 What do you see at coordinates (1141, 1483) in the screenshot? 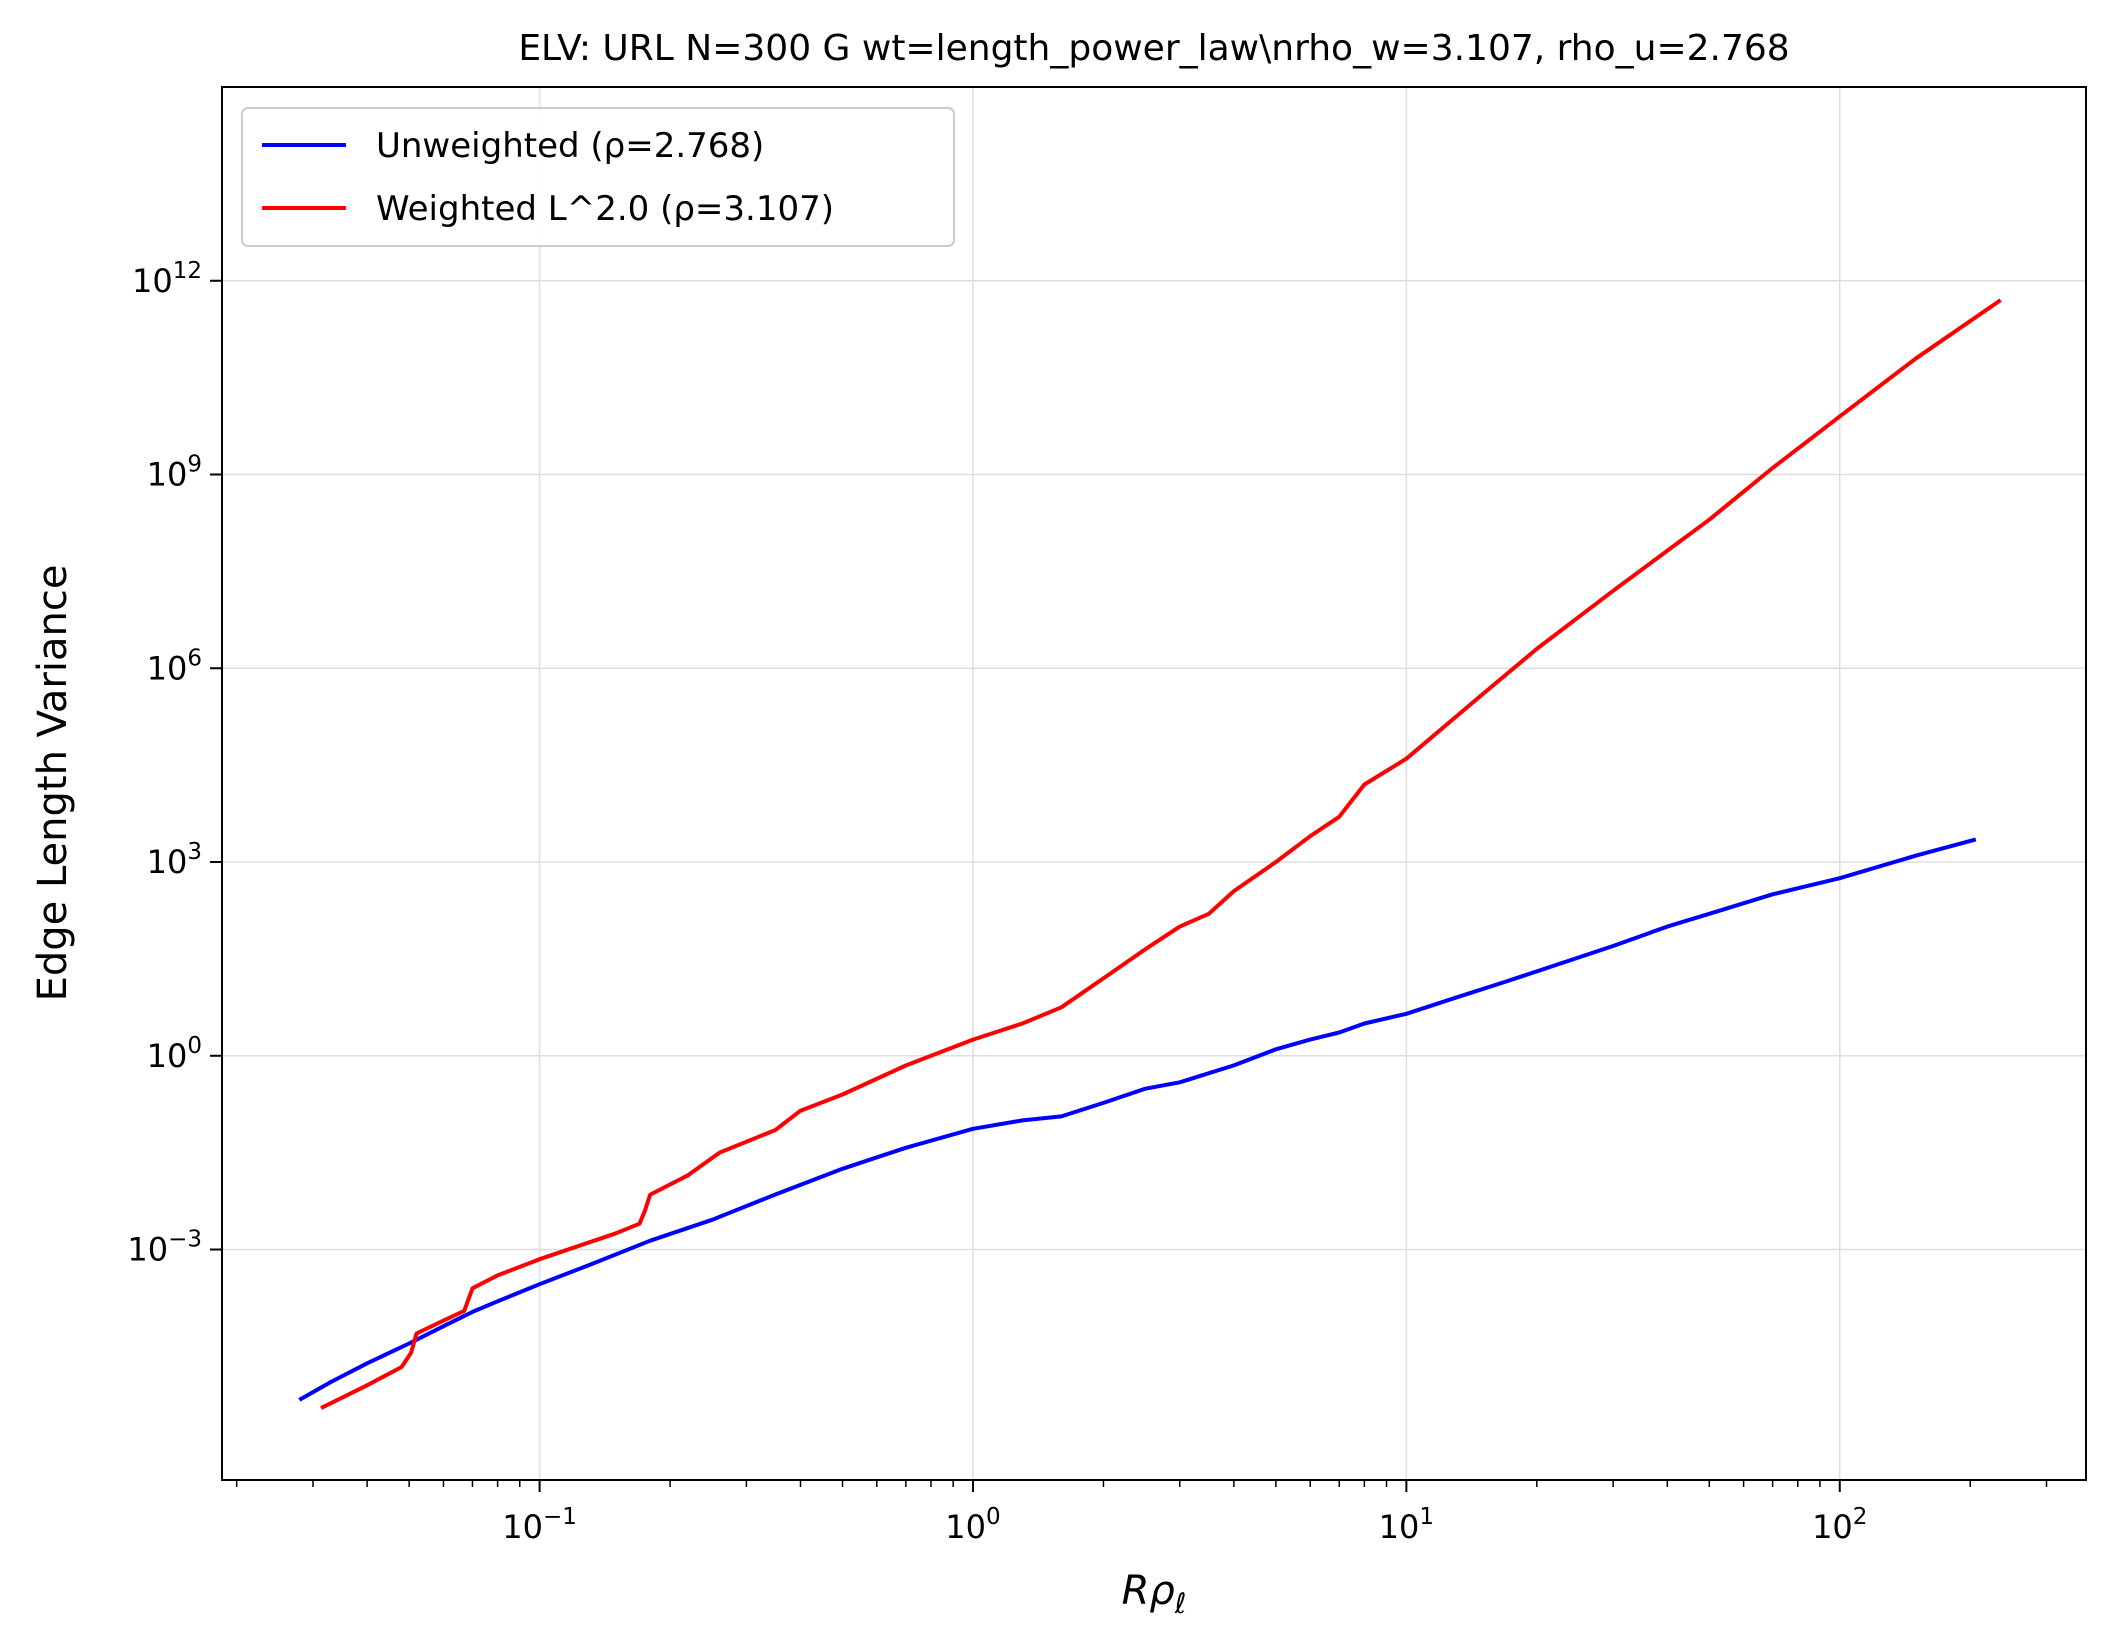
I see `minor-ticks` at bounding box center [1141, 1483].